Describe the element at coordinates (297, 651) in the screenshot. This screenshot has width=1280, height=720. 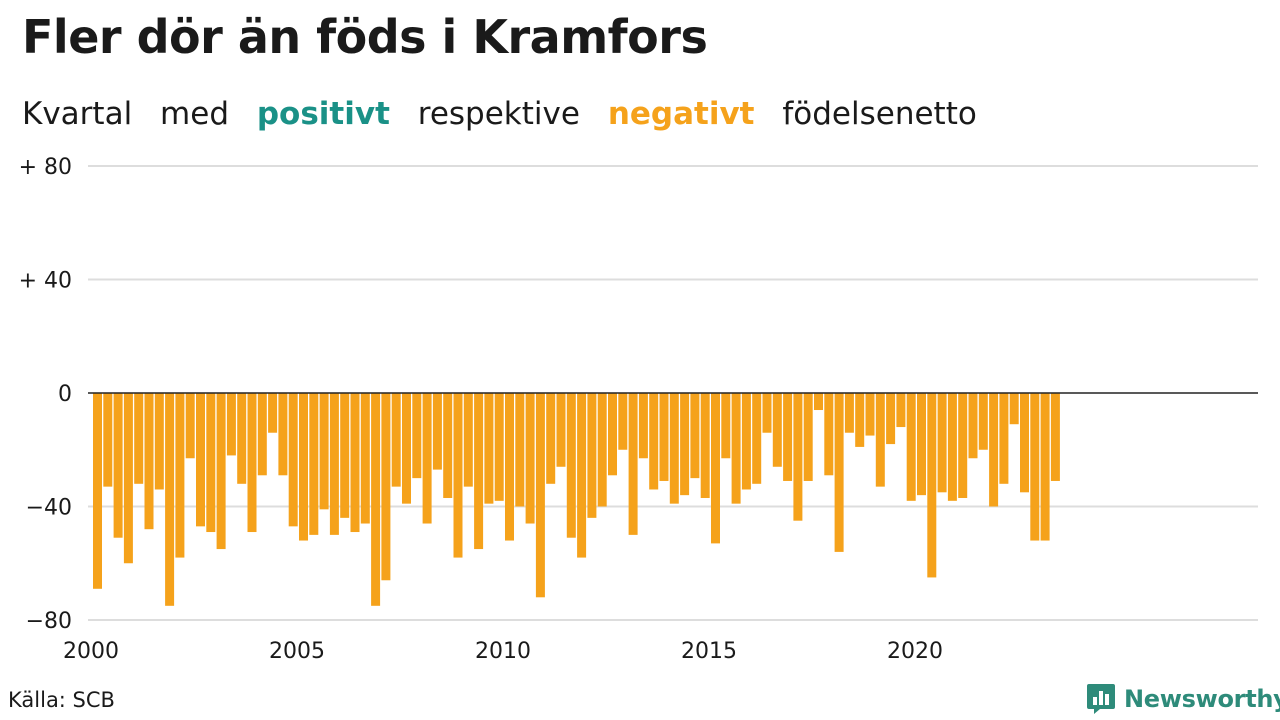
I see `x-tick-label: 2005` at that location.